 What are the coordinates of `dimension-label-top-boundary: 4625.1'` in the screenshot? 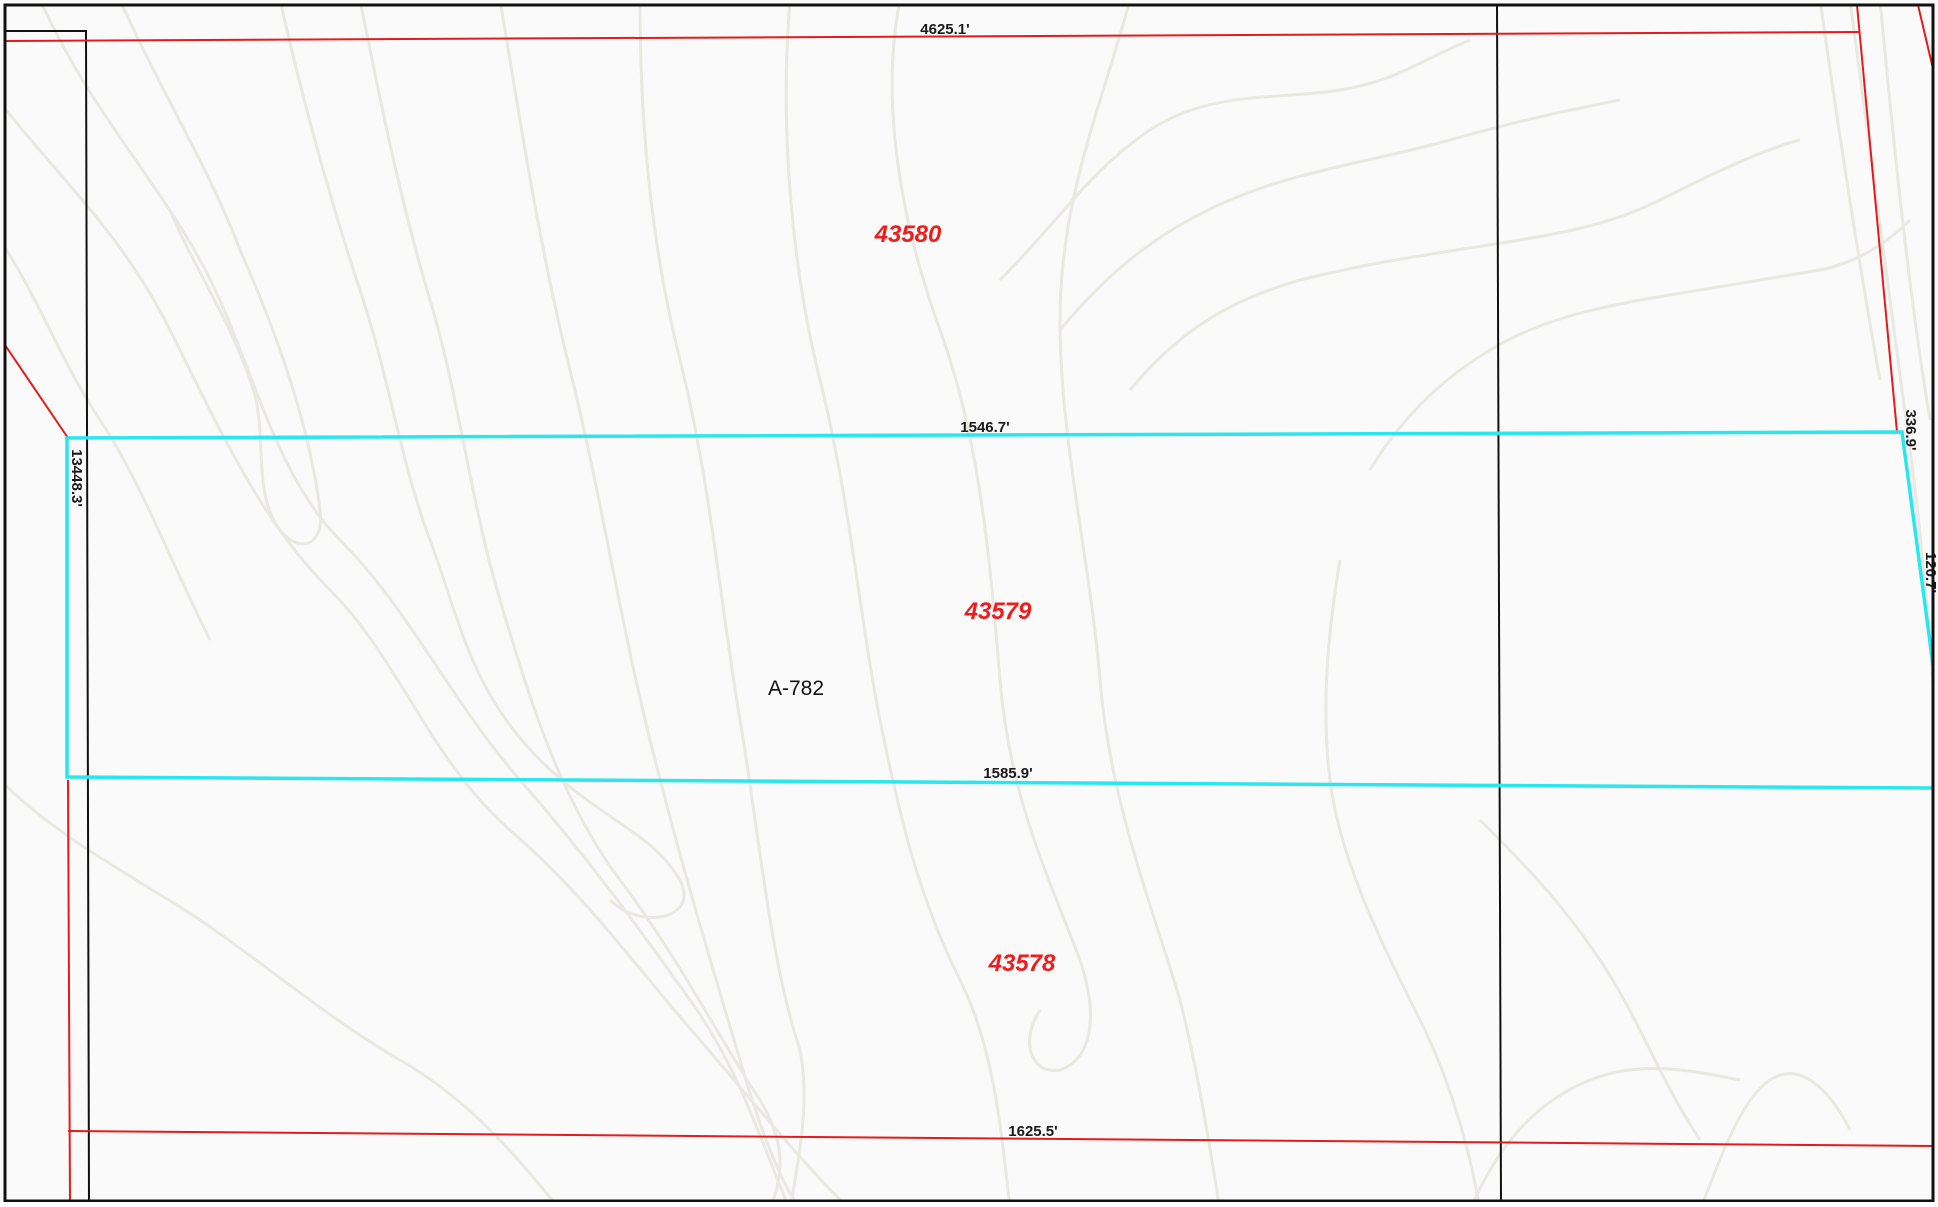 It's located at (944, 29).